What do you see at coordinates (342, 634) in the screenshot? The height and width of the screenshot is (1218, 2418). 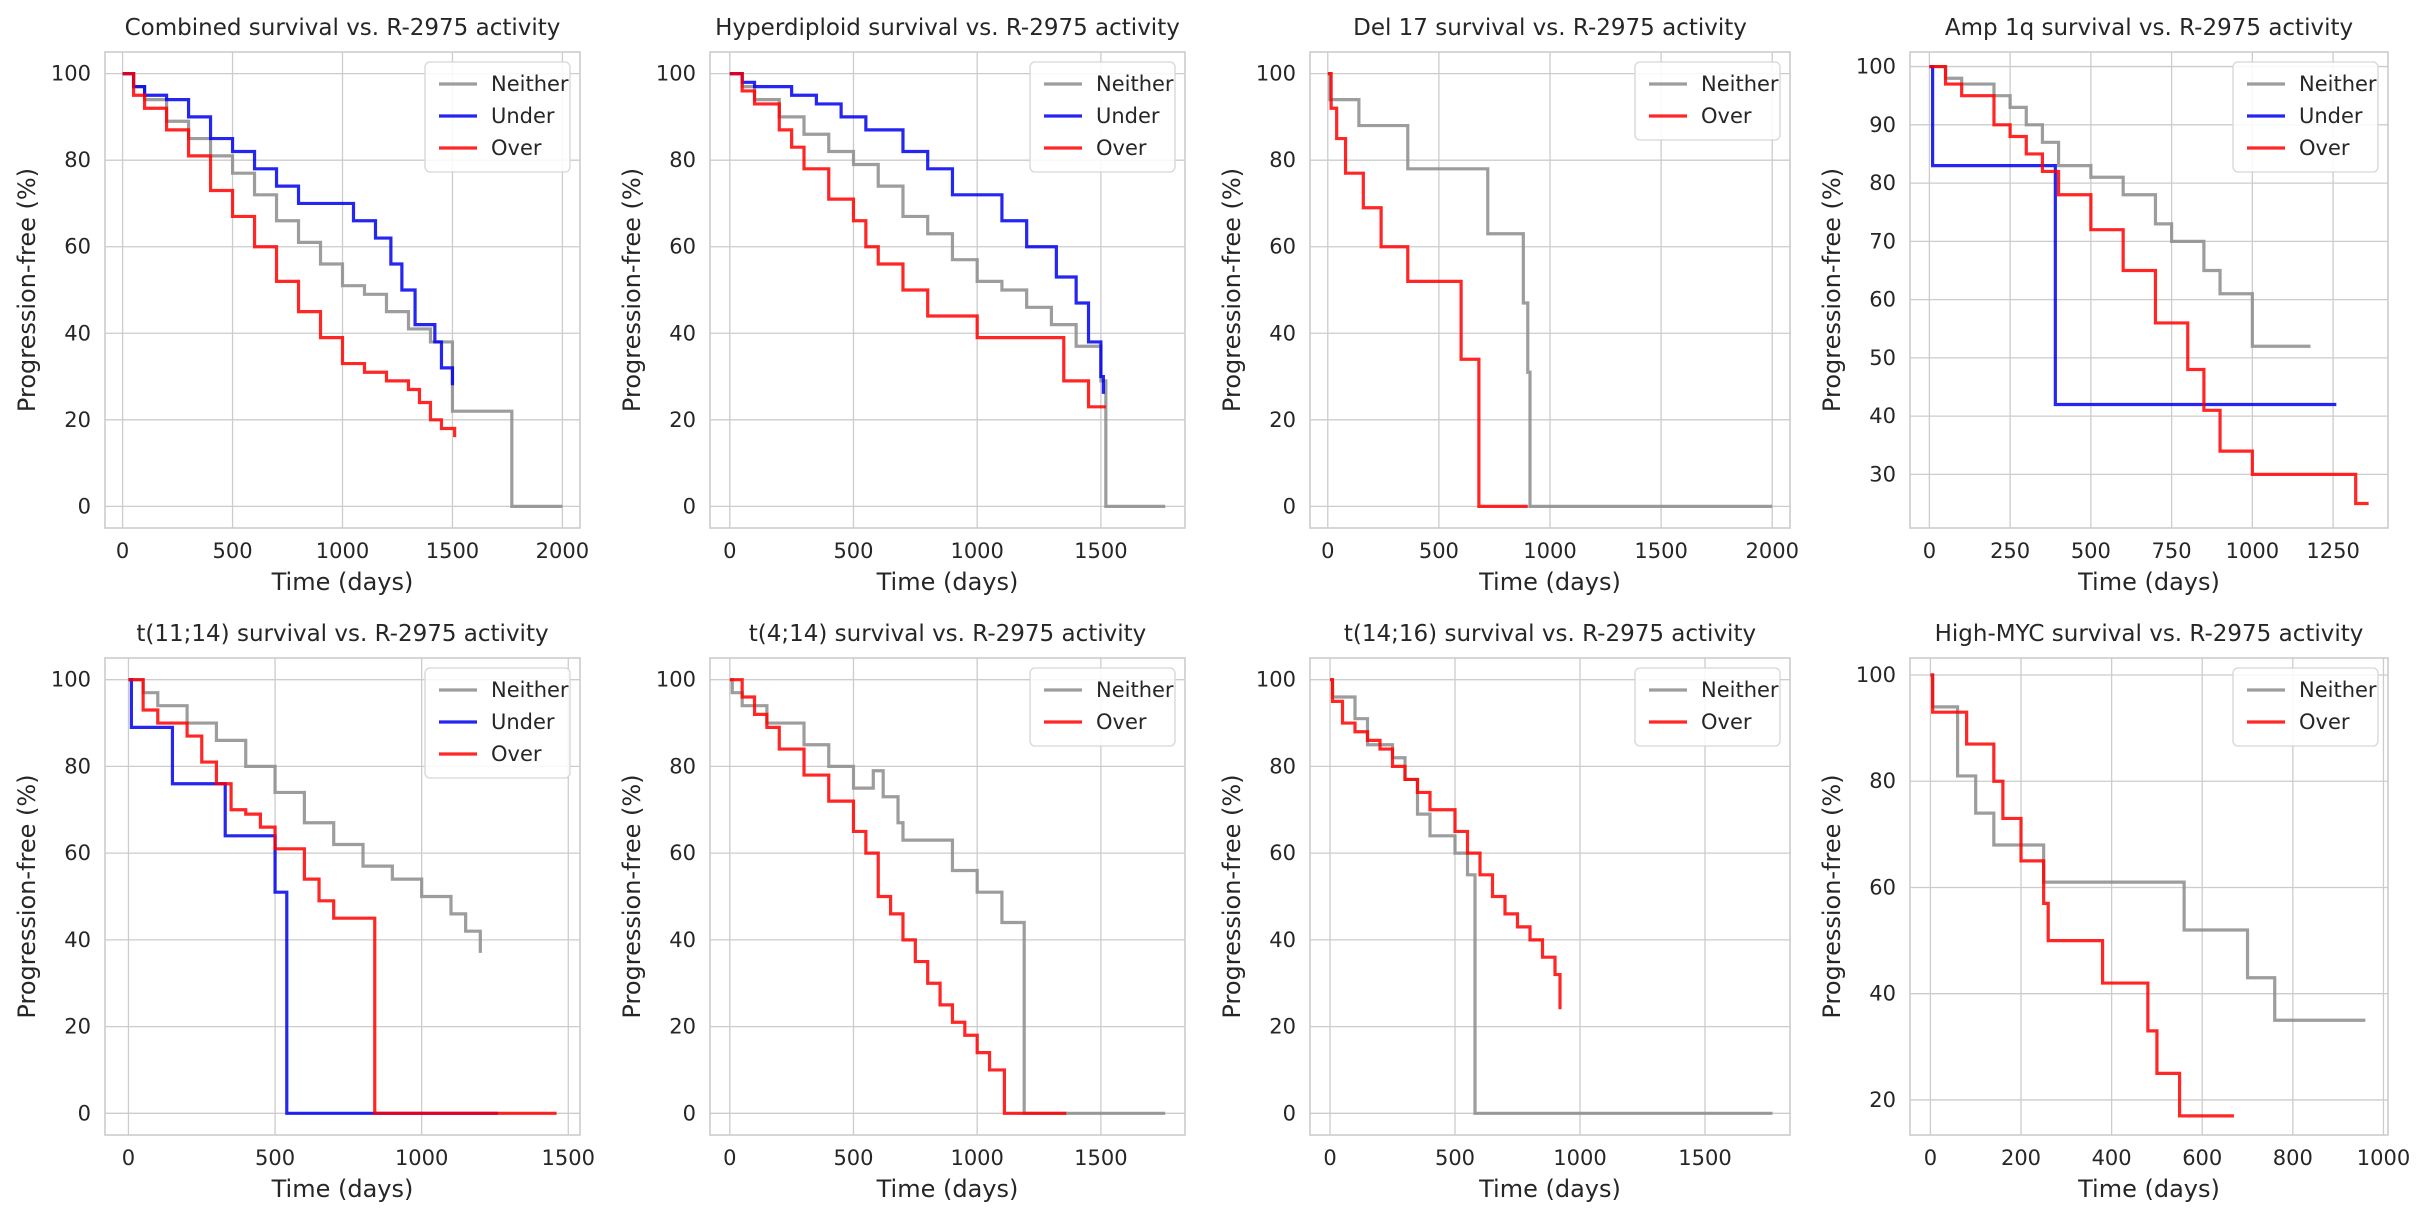 I see `chart-title: t(11;14) survival vs. R-2975 activity` at bounding box center [342, 634].